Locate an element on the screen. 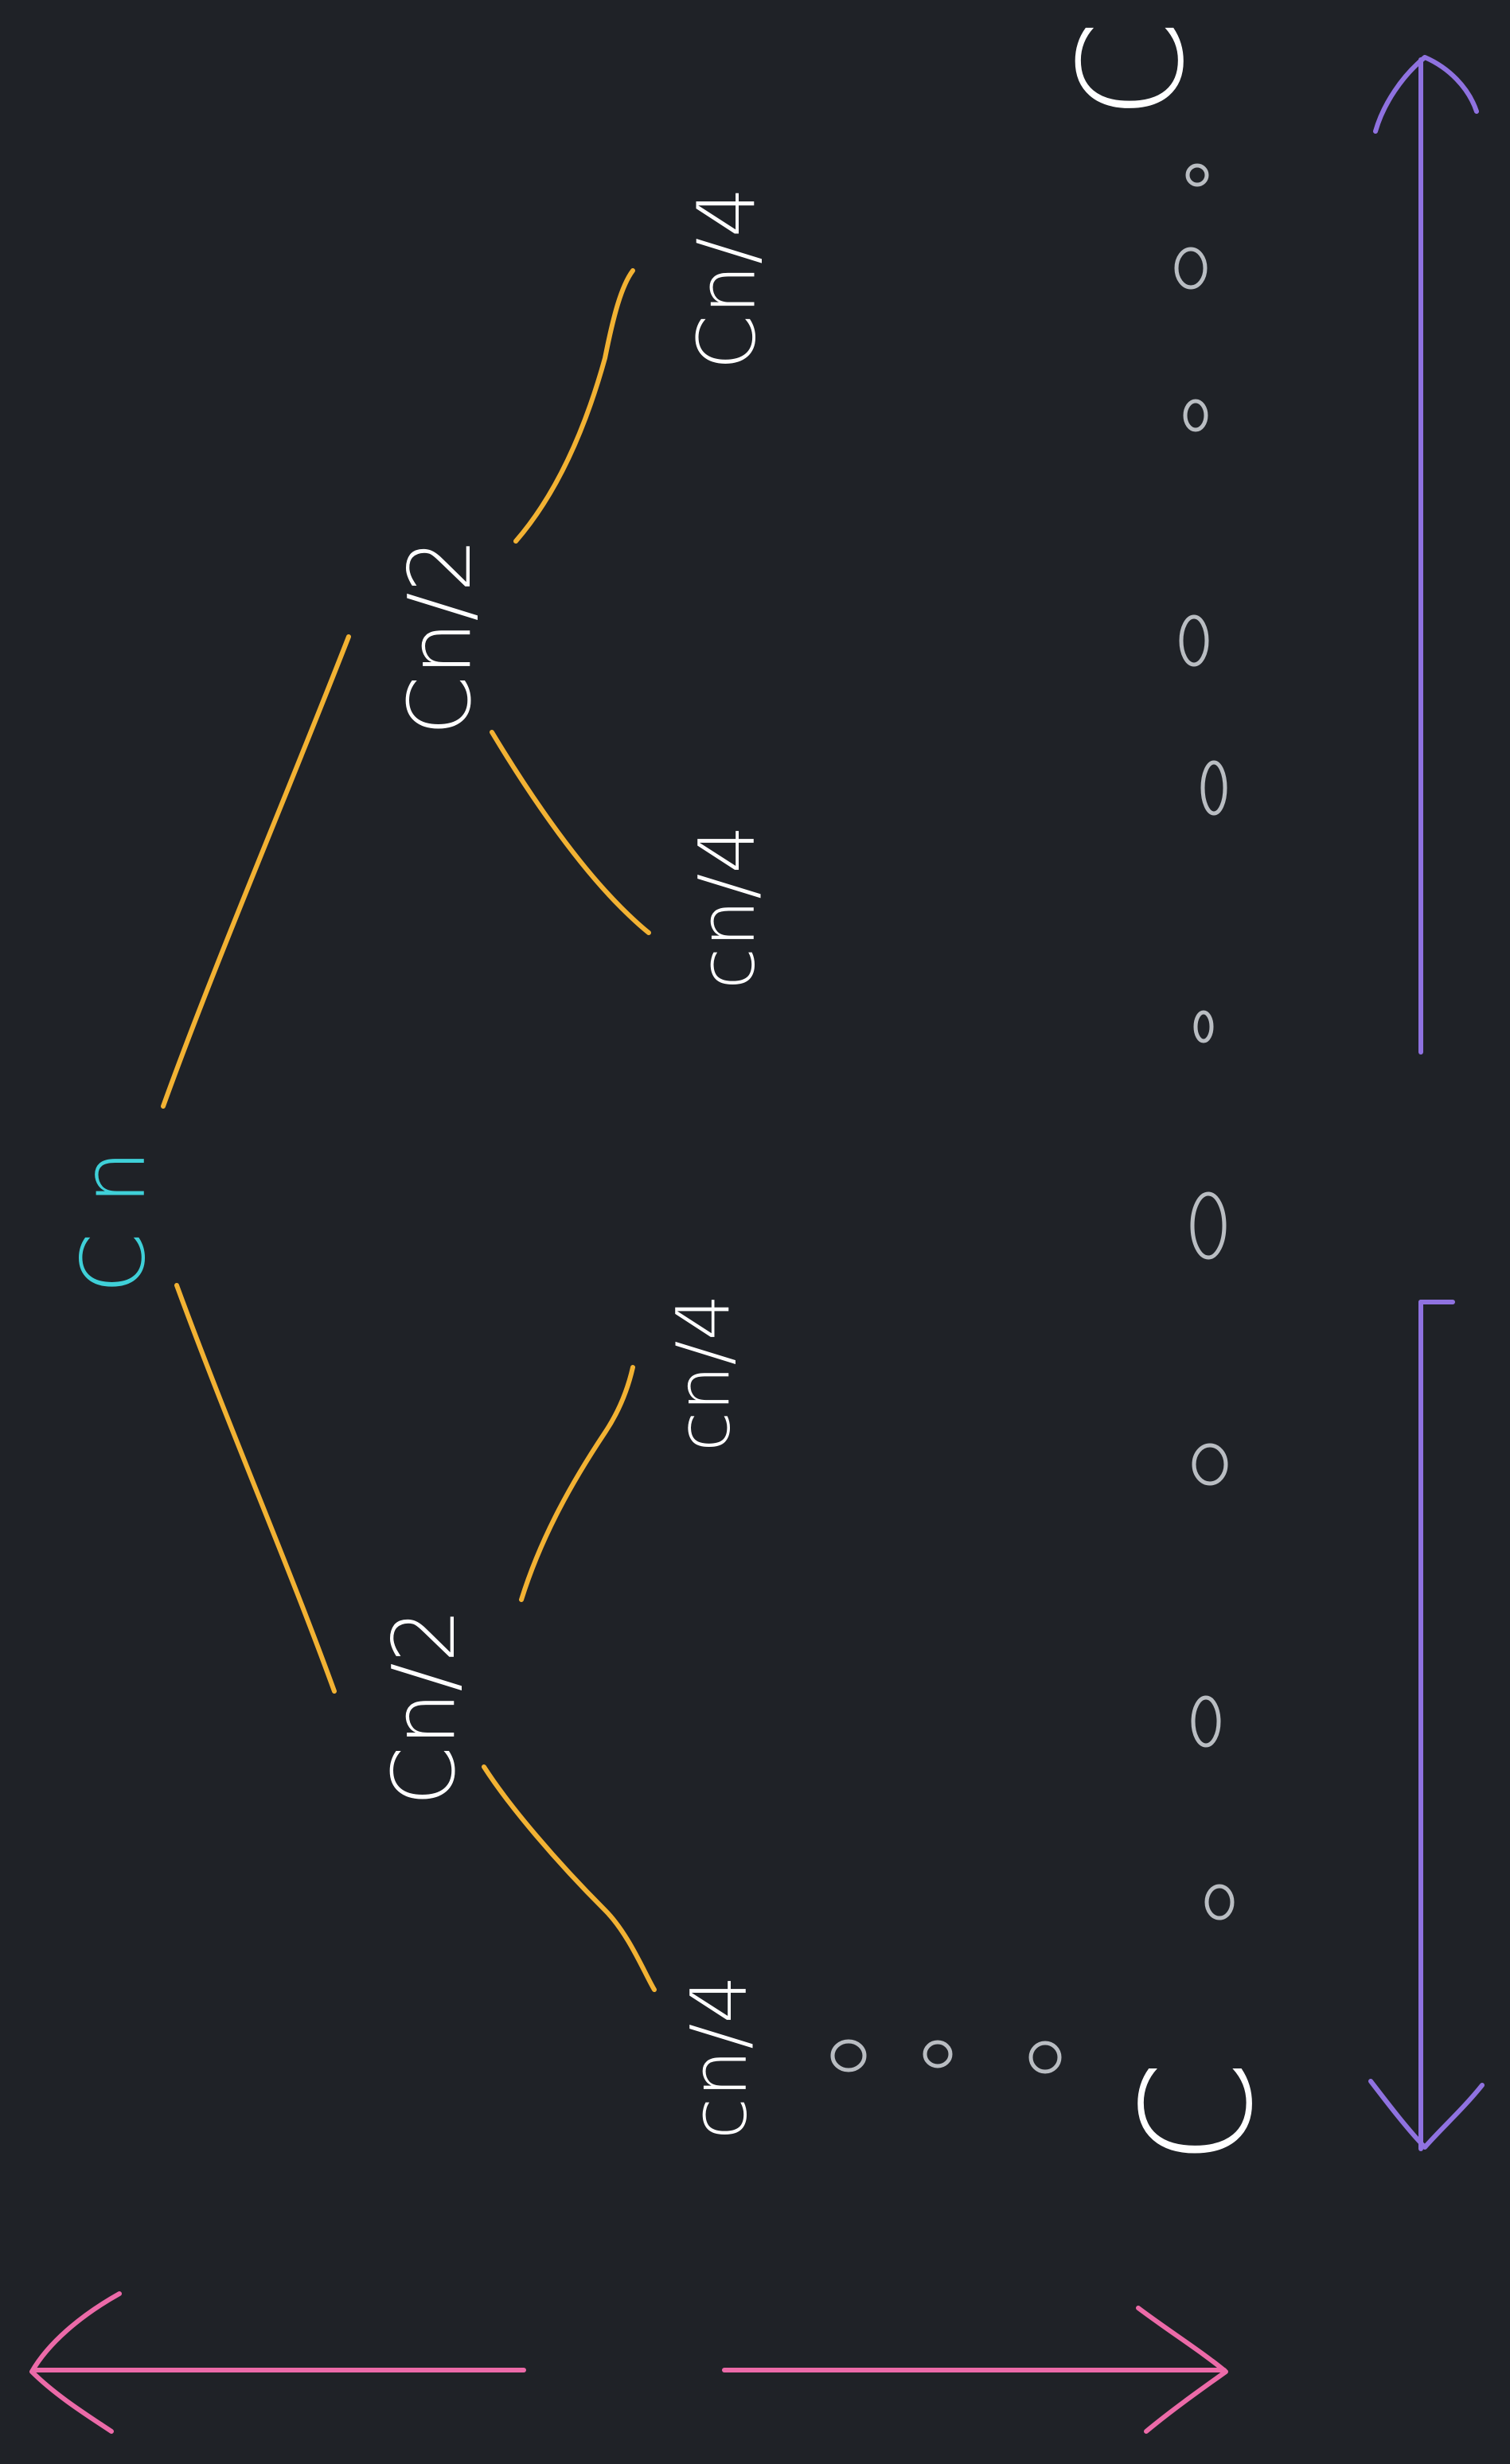 This screenshot has height=2464, width=1510. width-arrow-head-left is located at coordinates (75, 2362).